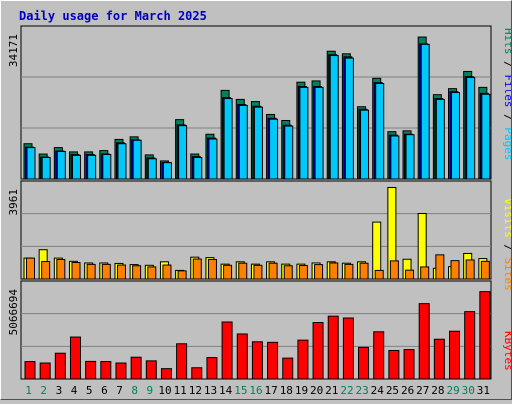  I want to click on day-label-25: 25, so click(392, 390).